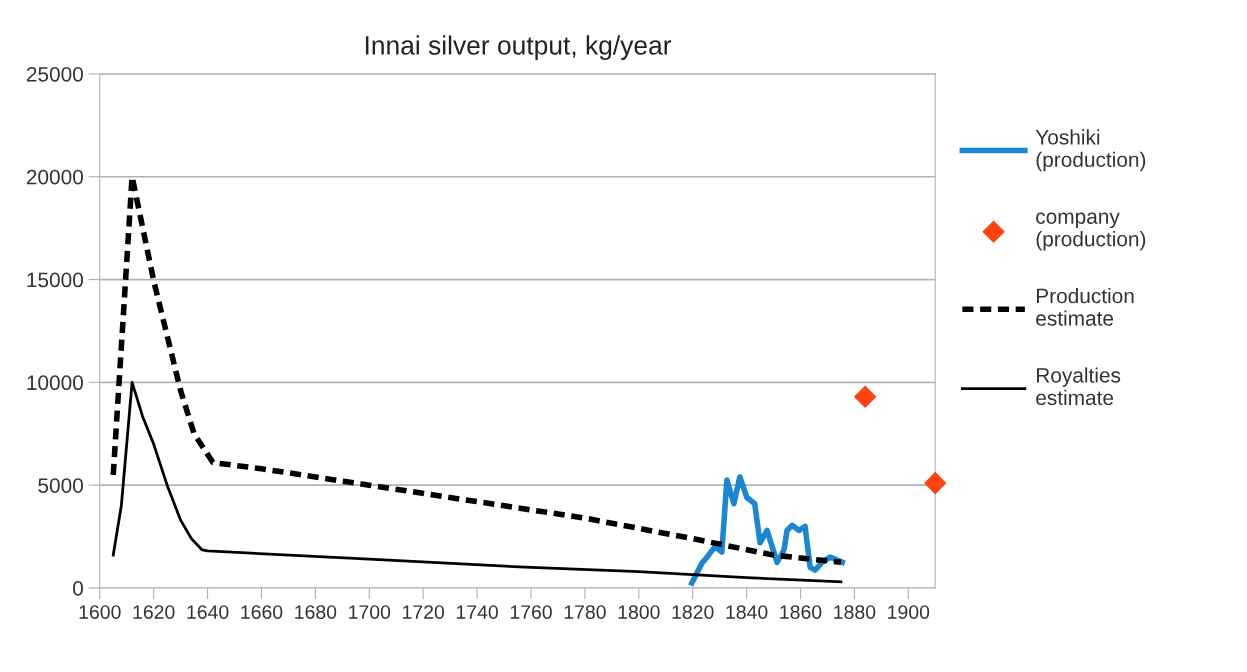  What do you see at coordinates (1091, 231) in the screenshot?
I see `legend-label: company (production)` at bounding box center [1091, 231].